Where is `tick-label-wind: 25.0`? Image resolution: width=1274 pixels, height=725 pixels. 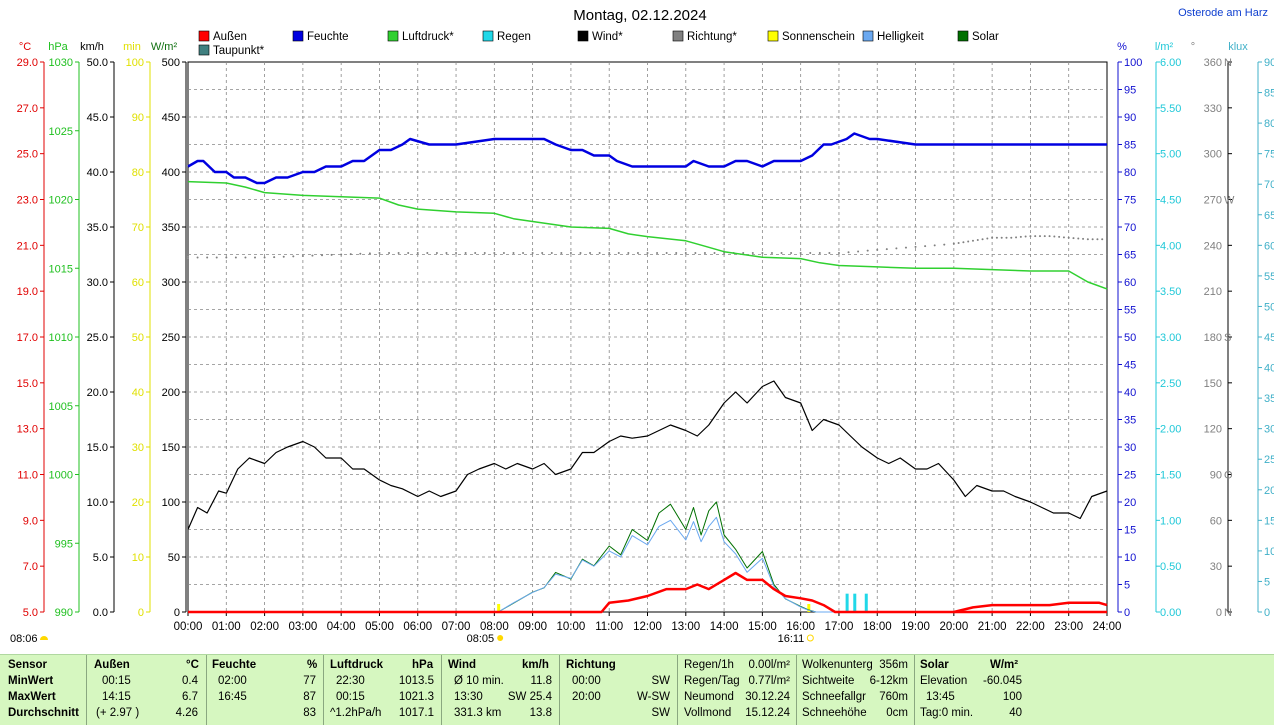 tick-label-wind: 25.0 is located at coordinates (97, 338).